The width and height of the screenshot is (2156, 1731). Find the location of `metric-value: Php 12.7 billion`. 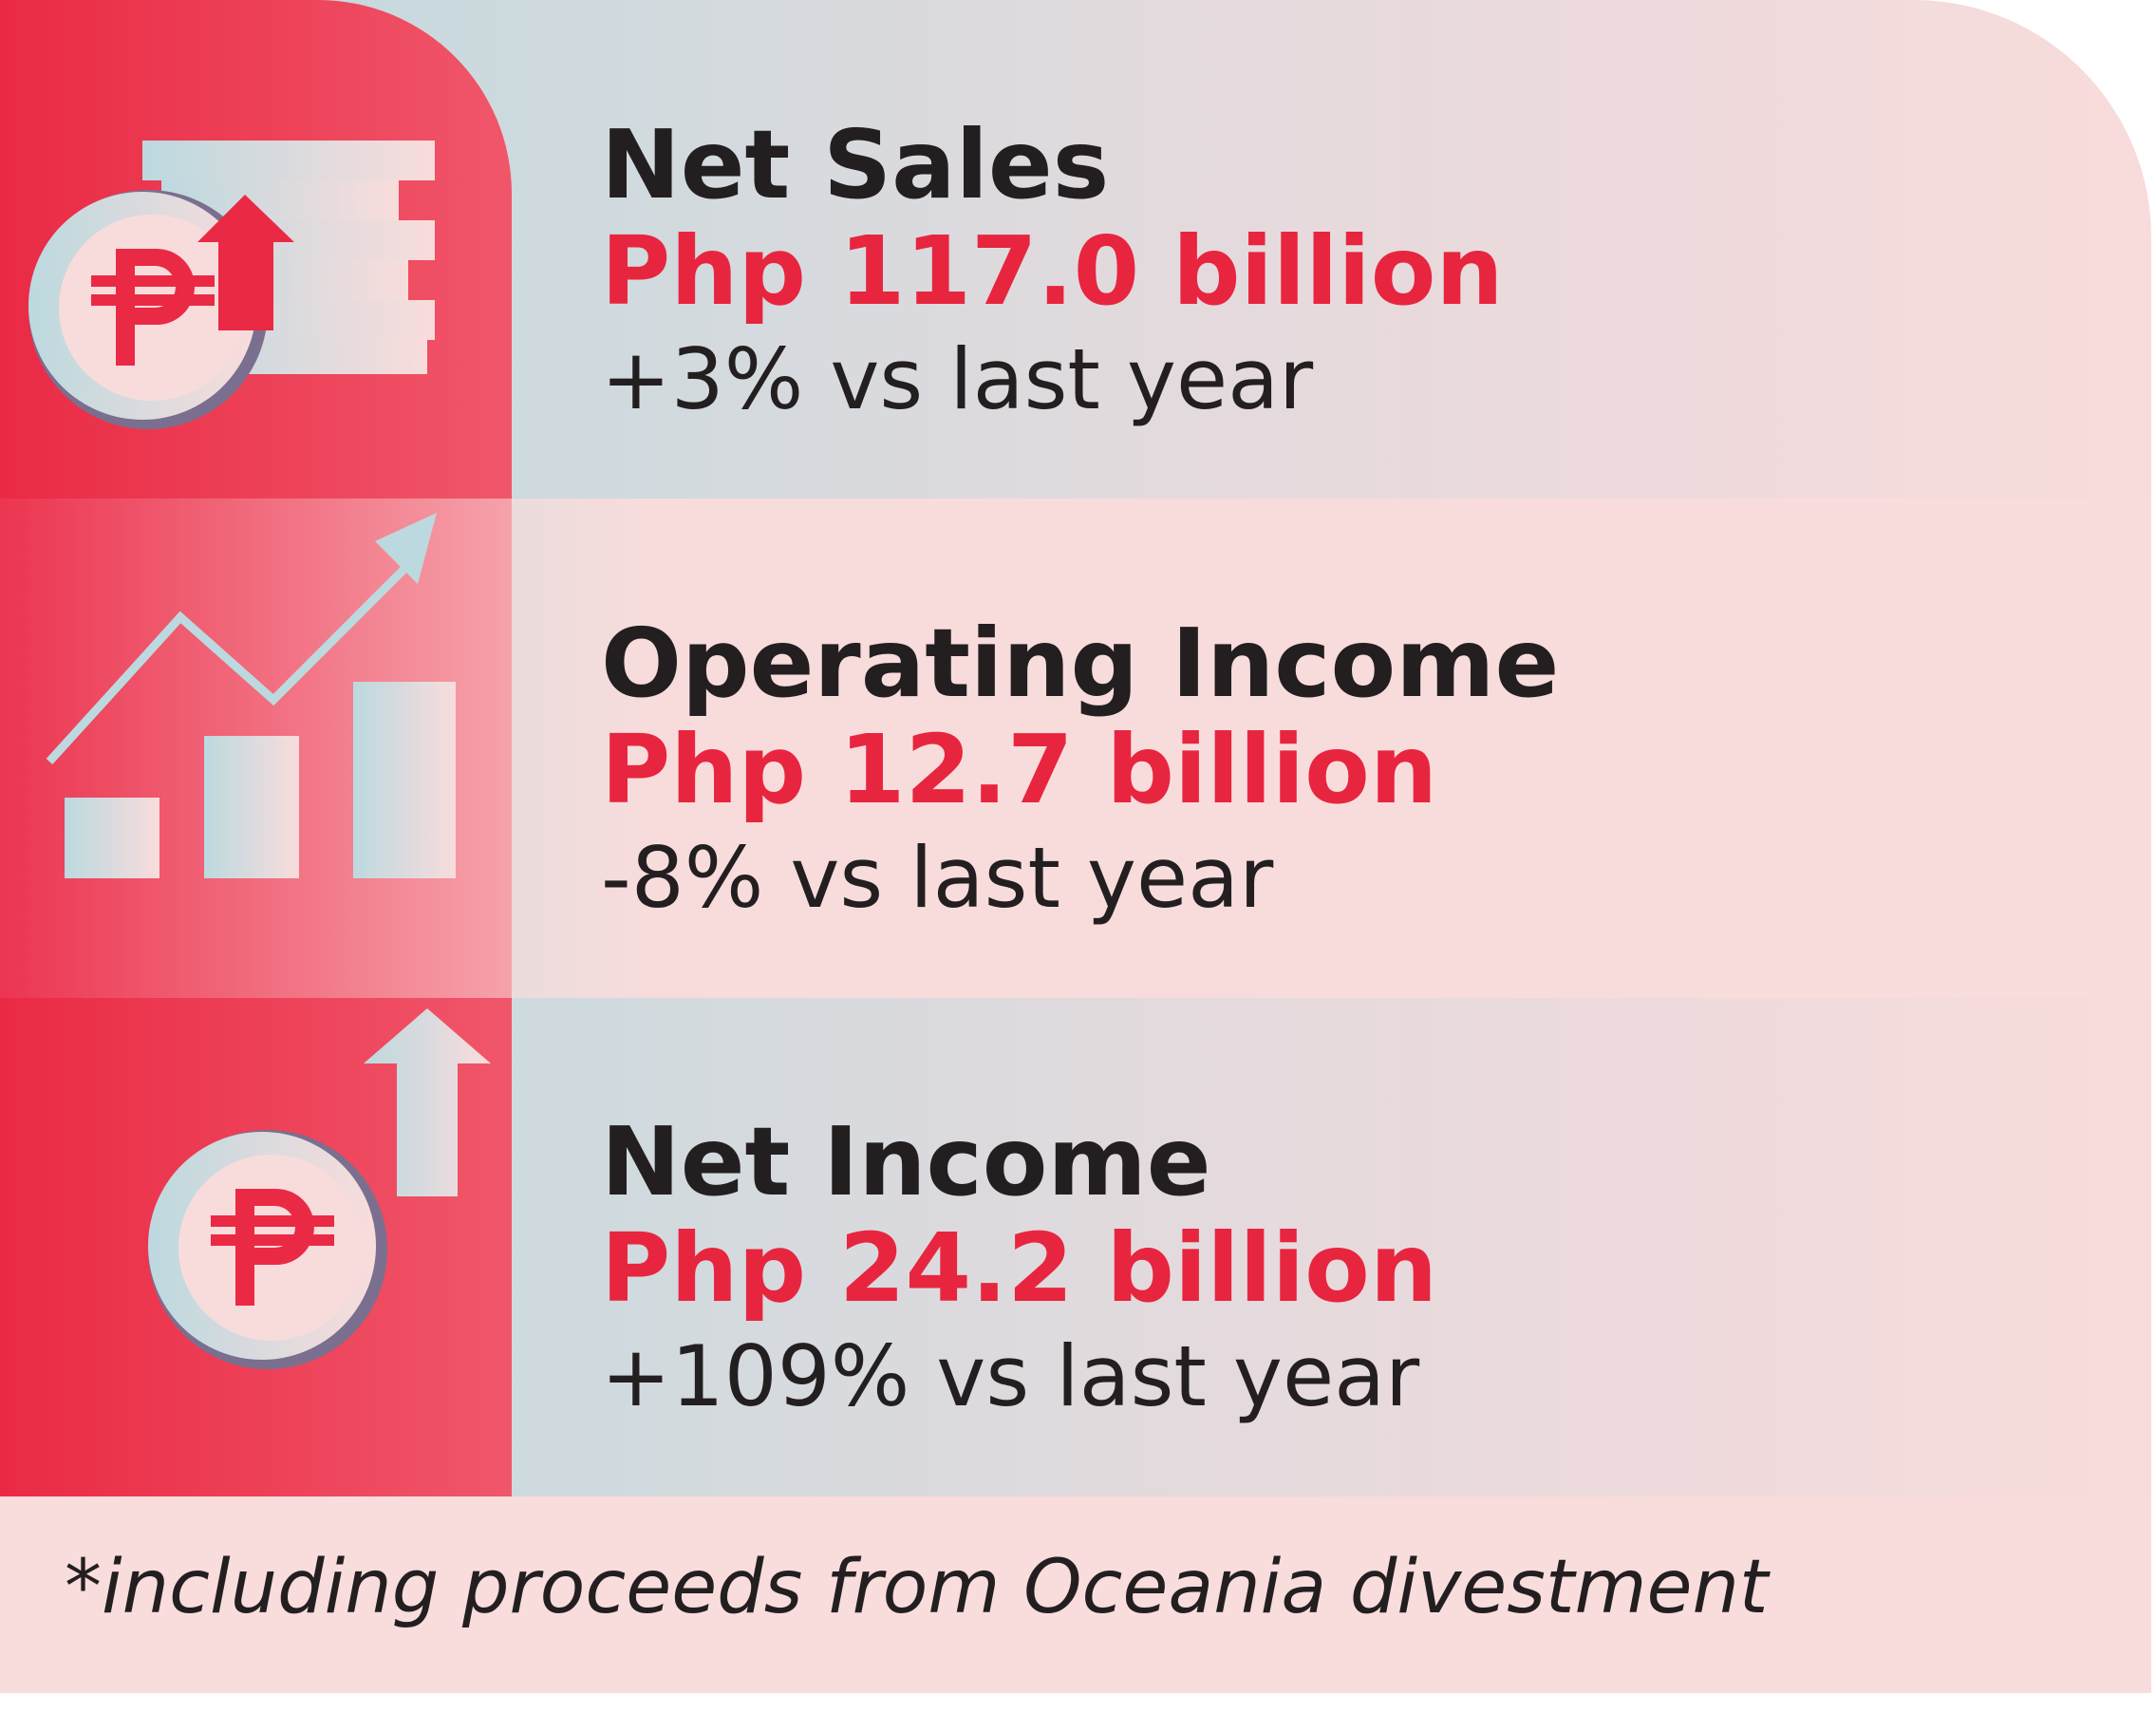

metric-value: Php 12.7 billion is located at coordinates (1019, 769).